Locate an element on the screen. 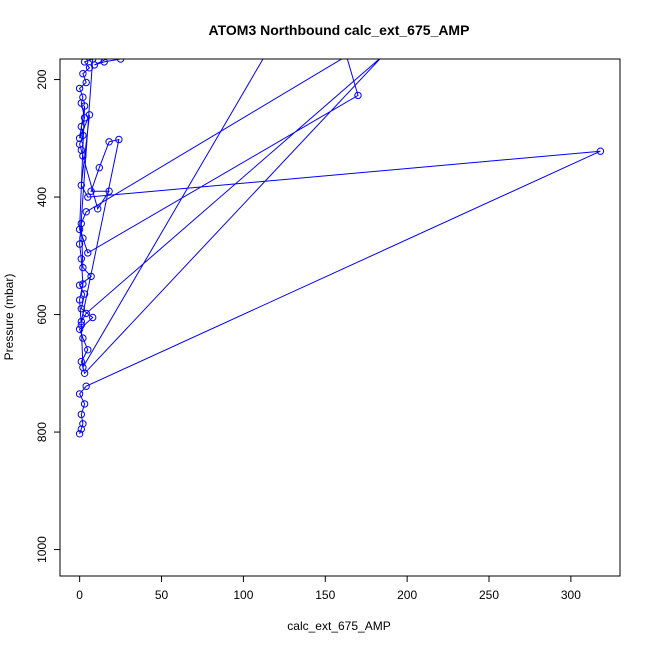  x-tick-label: 150 is located at coordinates (325, 595).